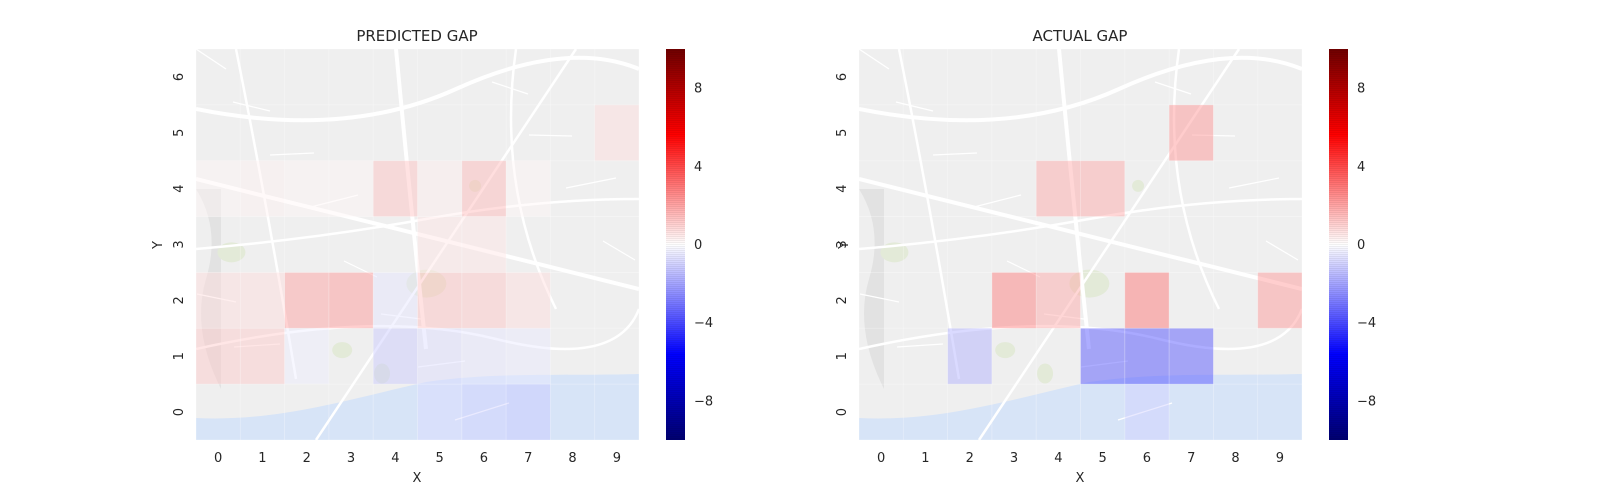  I want to click on colorbar-tick-label: −8, so click(703, 401).